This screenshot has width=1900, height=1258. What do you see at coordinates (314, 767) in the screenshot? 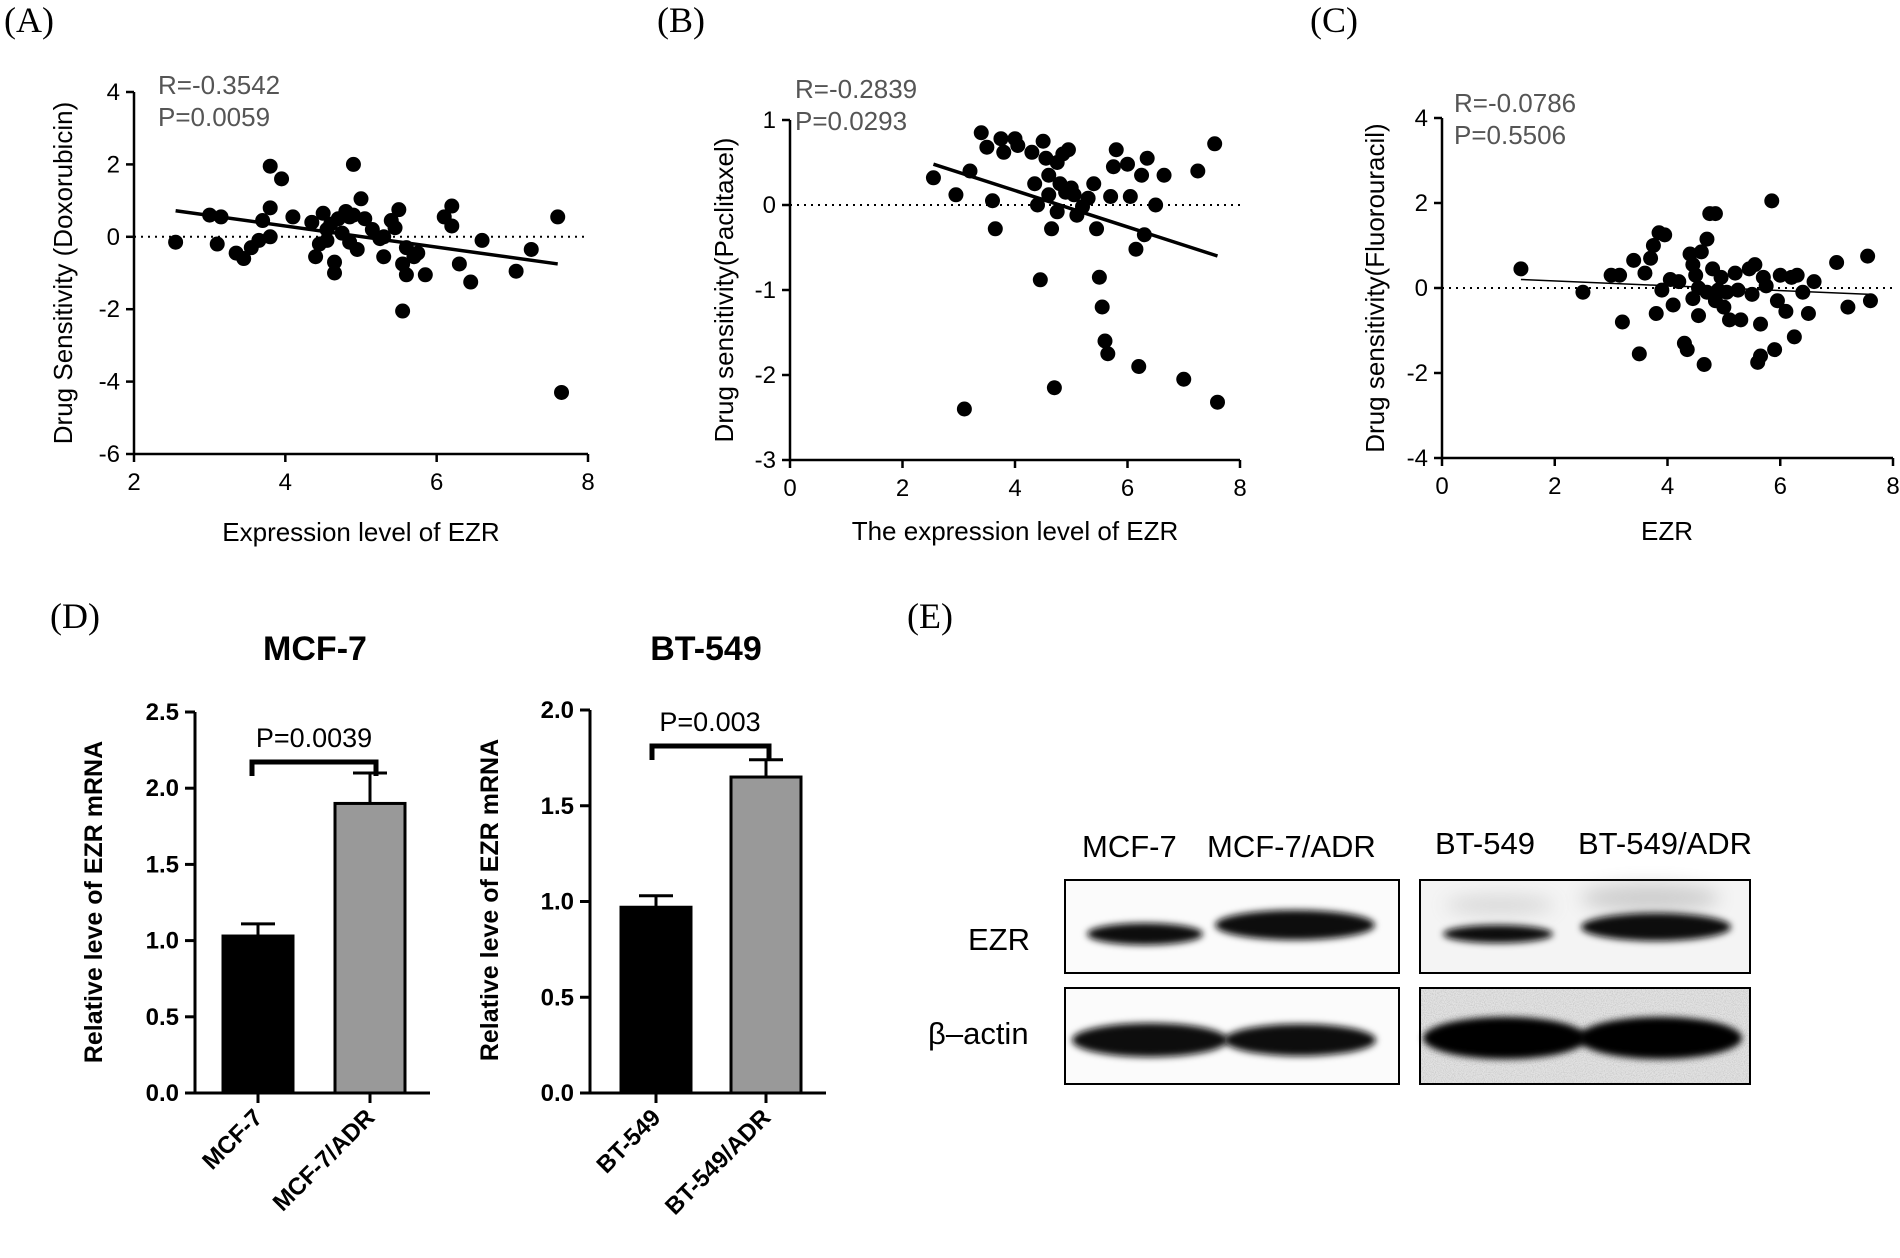
I see `significance-bracket-mcf7` at bounding box center [314, 767].